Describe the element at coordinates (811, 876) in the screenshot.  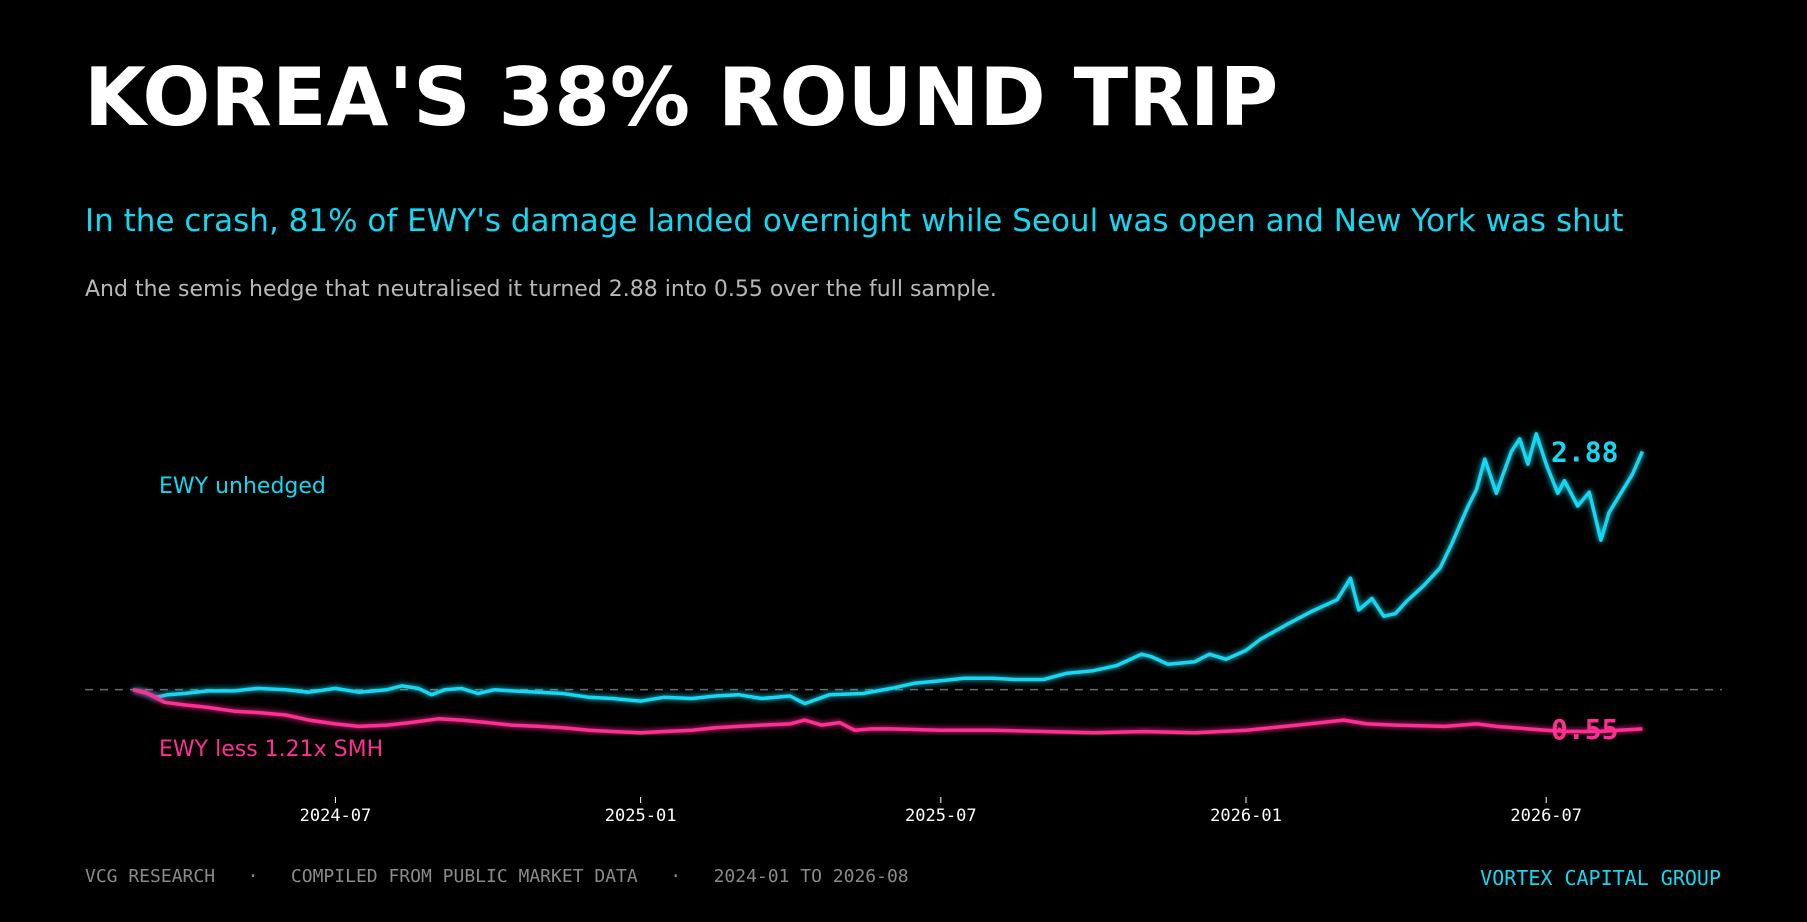
I see `footer-date-range: 2024-01 TO 2026-08` at that location.